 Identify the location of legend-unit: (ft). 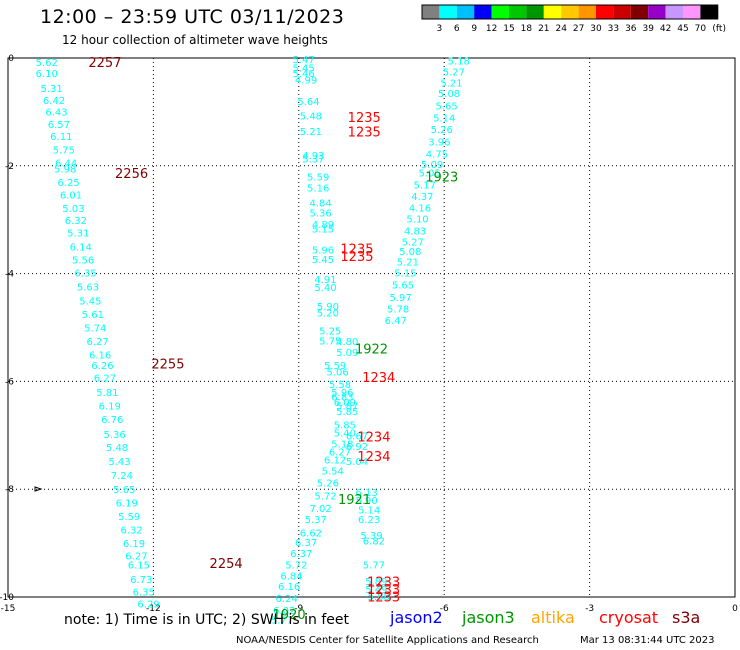
(719, 29).